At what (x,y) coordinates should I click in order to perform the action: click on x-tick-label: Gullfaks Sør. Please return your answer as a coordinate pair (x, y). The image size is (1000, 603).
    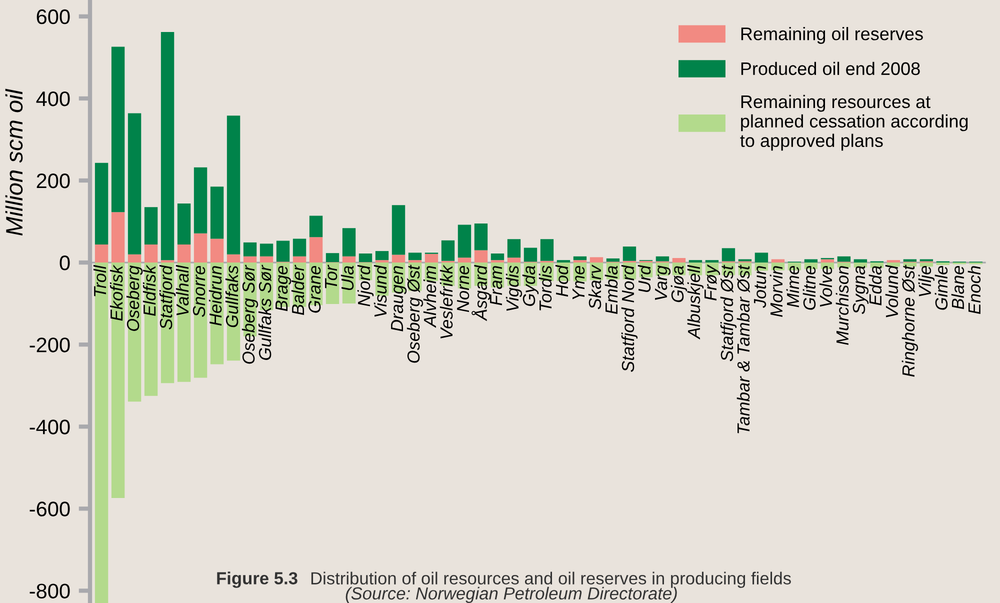
    Looking at the image, I should click on (265, 312).